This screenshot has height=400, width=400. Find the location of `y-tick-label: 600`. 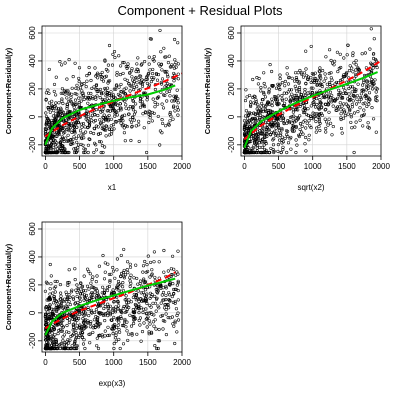

y-tick-label: 600 is located at coordinates (32, 229).